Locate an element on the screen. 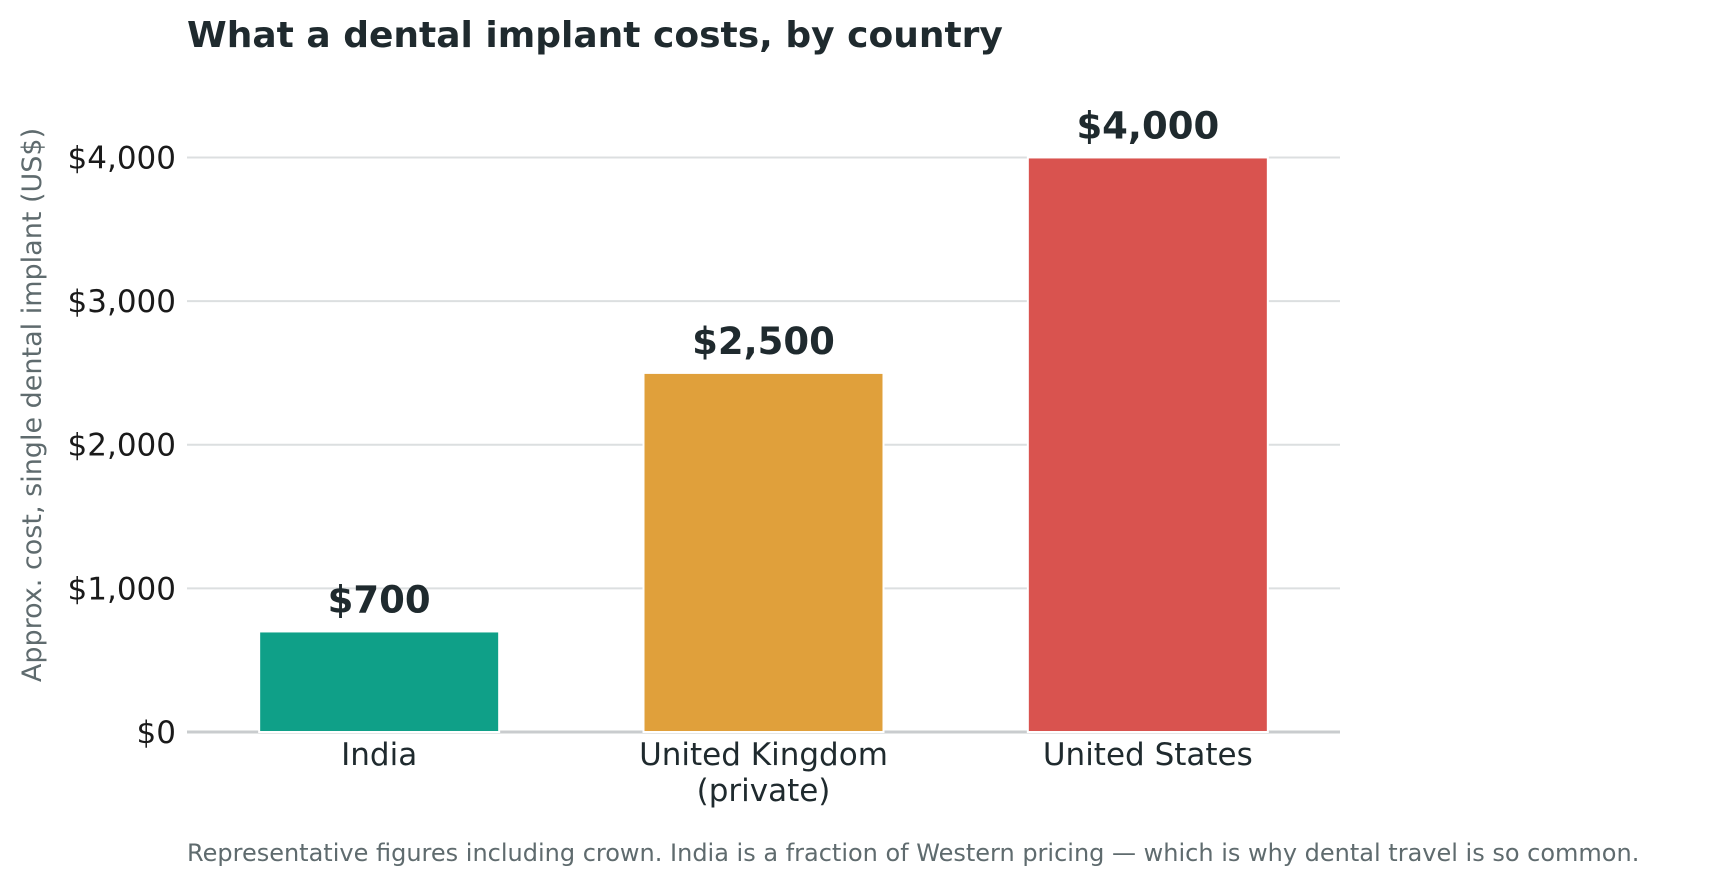 The width and height of the screenshot is (1721, 885). x-tick-label: United States is located at coordinates (1148, 755).